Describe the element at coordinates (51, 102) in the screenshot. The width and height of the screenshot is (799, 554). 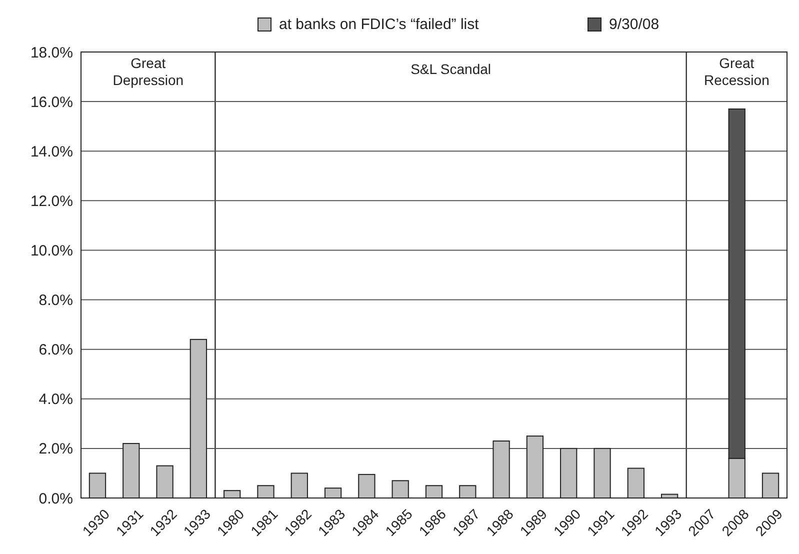
I see `y-tick-label: 16.0%` at that location.